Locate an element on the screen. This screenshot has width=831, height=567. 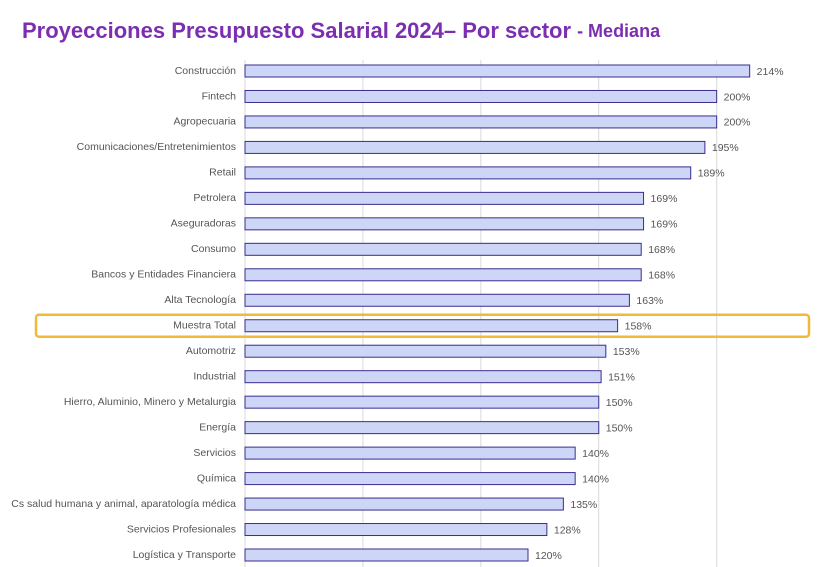
value-label: 163% is located at coordinates (649, 301).